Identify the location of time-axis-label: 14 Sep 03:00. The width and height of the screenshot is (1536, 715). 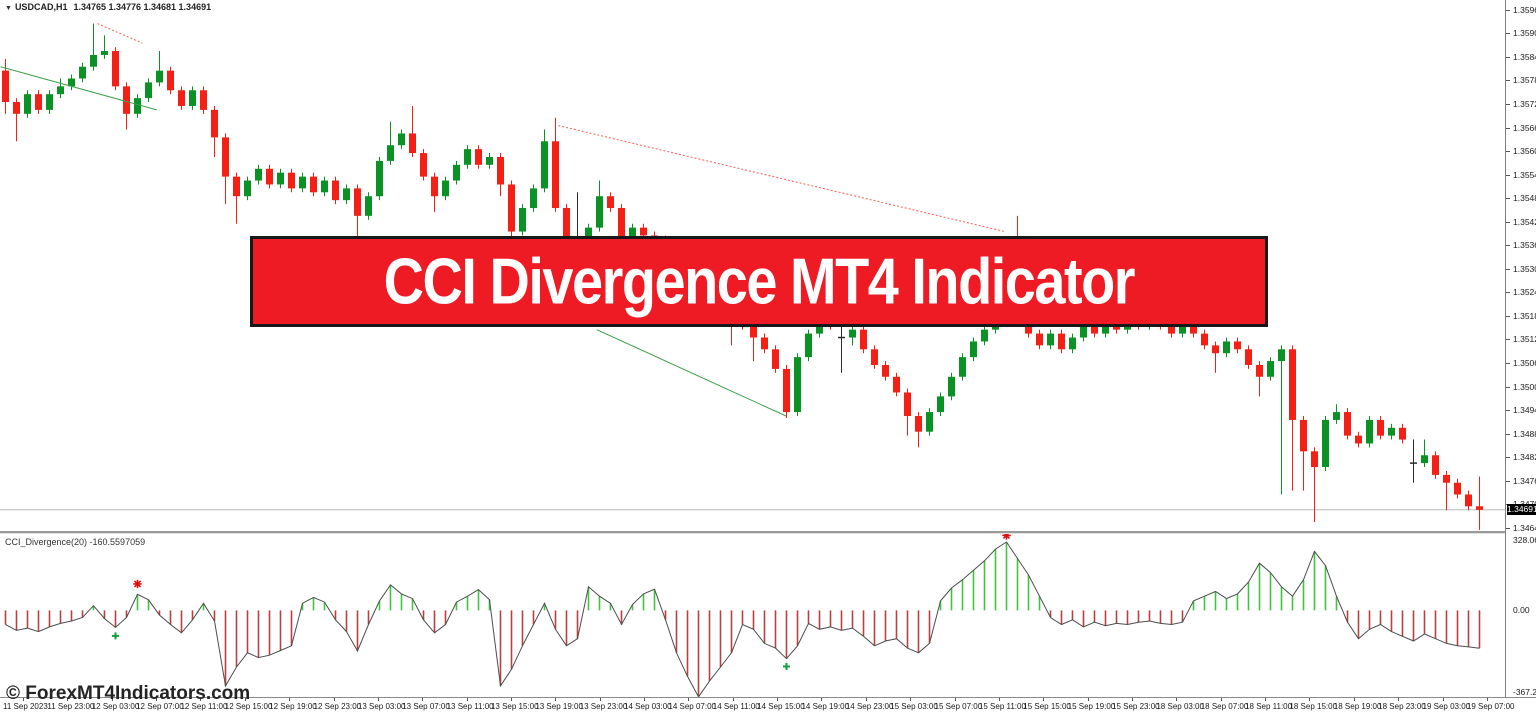
(648, 706).